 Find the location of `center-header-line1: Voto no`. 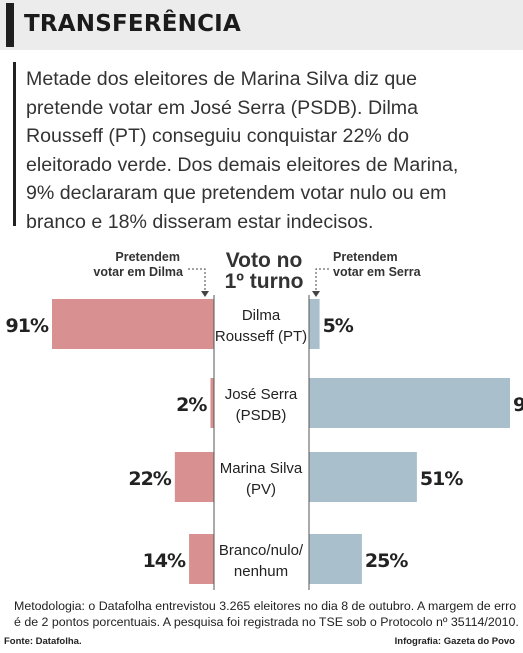

center-header-line1: Voto no is located at coordinates (264, 260).